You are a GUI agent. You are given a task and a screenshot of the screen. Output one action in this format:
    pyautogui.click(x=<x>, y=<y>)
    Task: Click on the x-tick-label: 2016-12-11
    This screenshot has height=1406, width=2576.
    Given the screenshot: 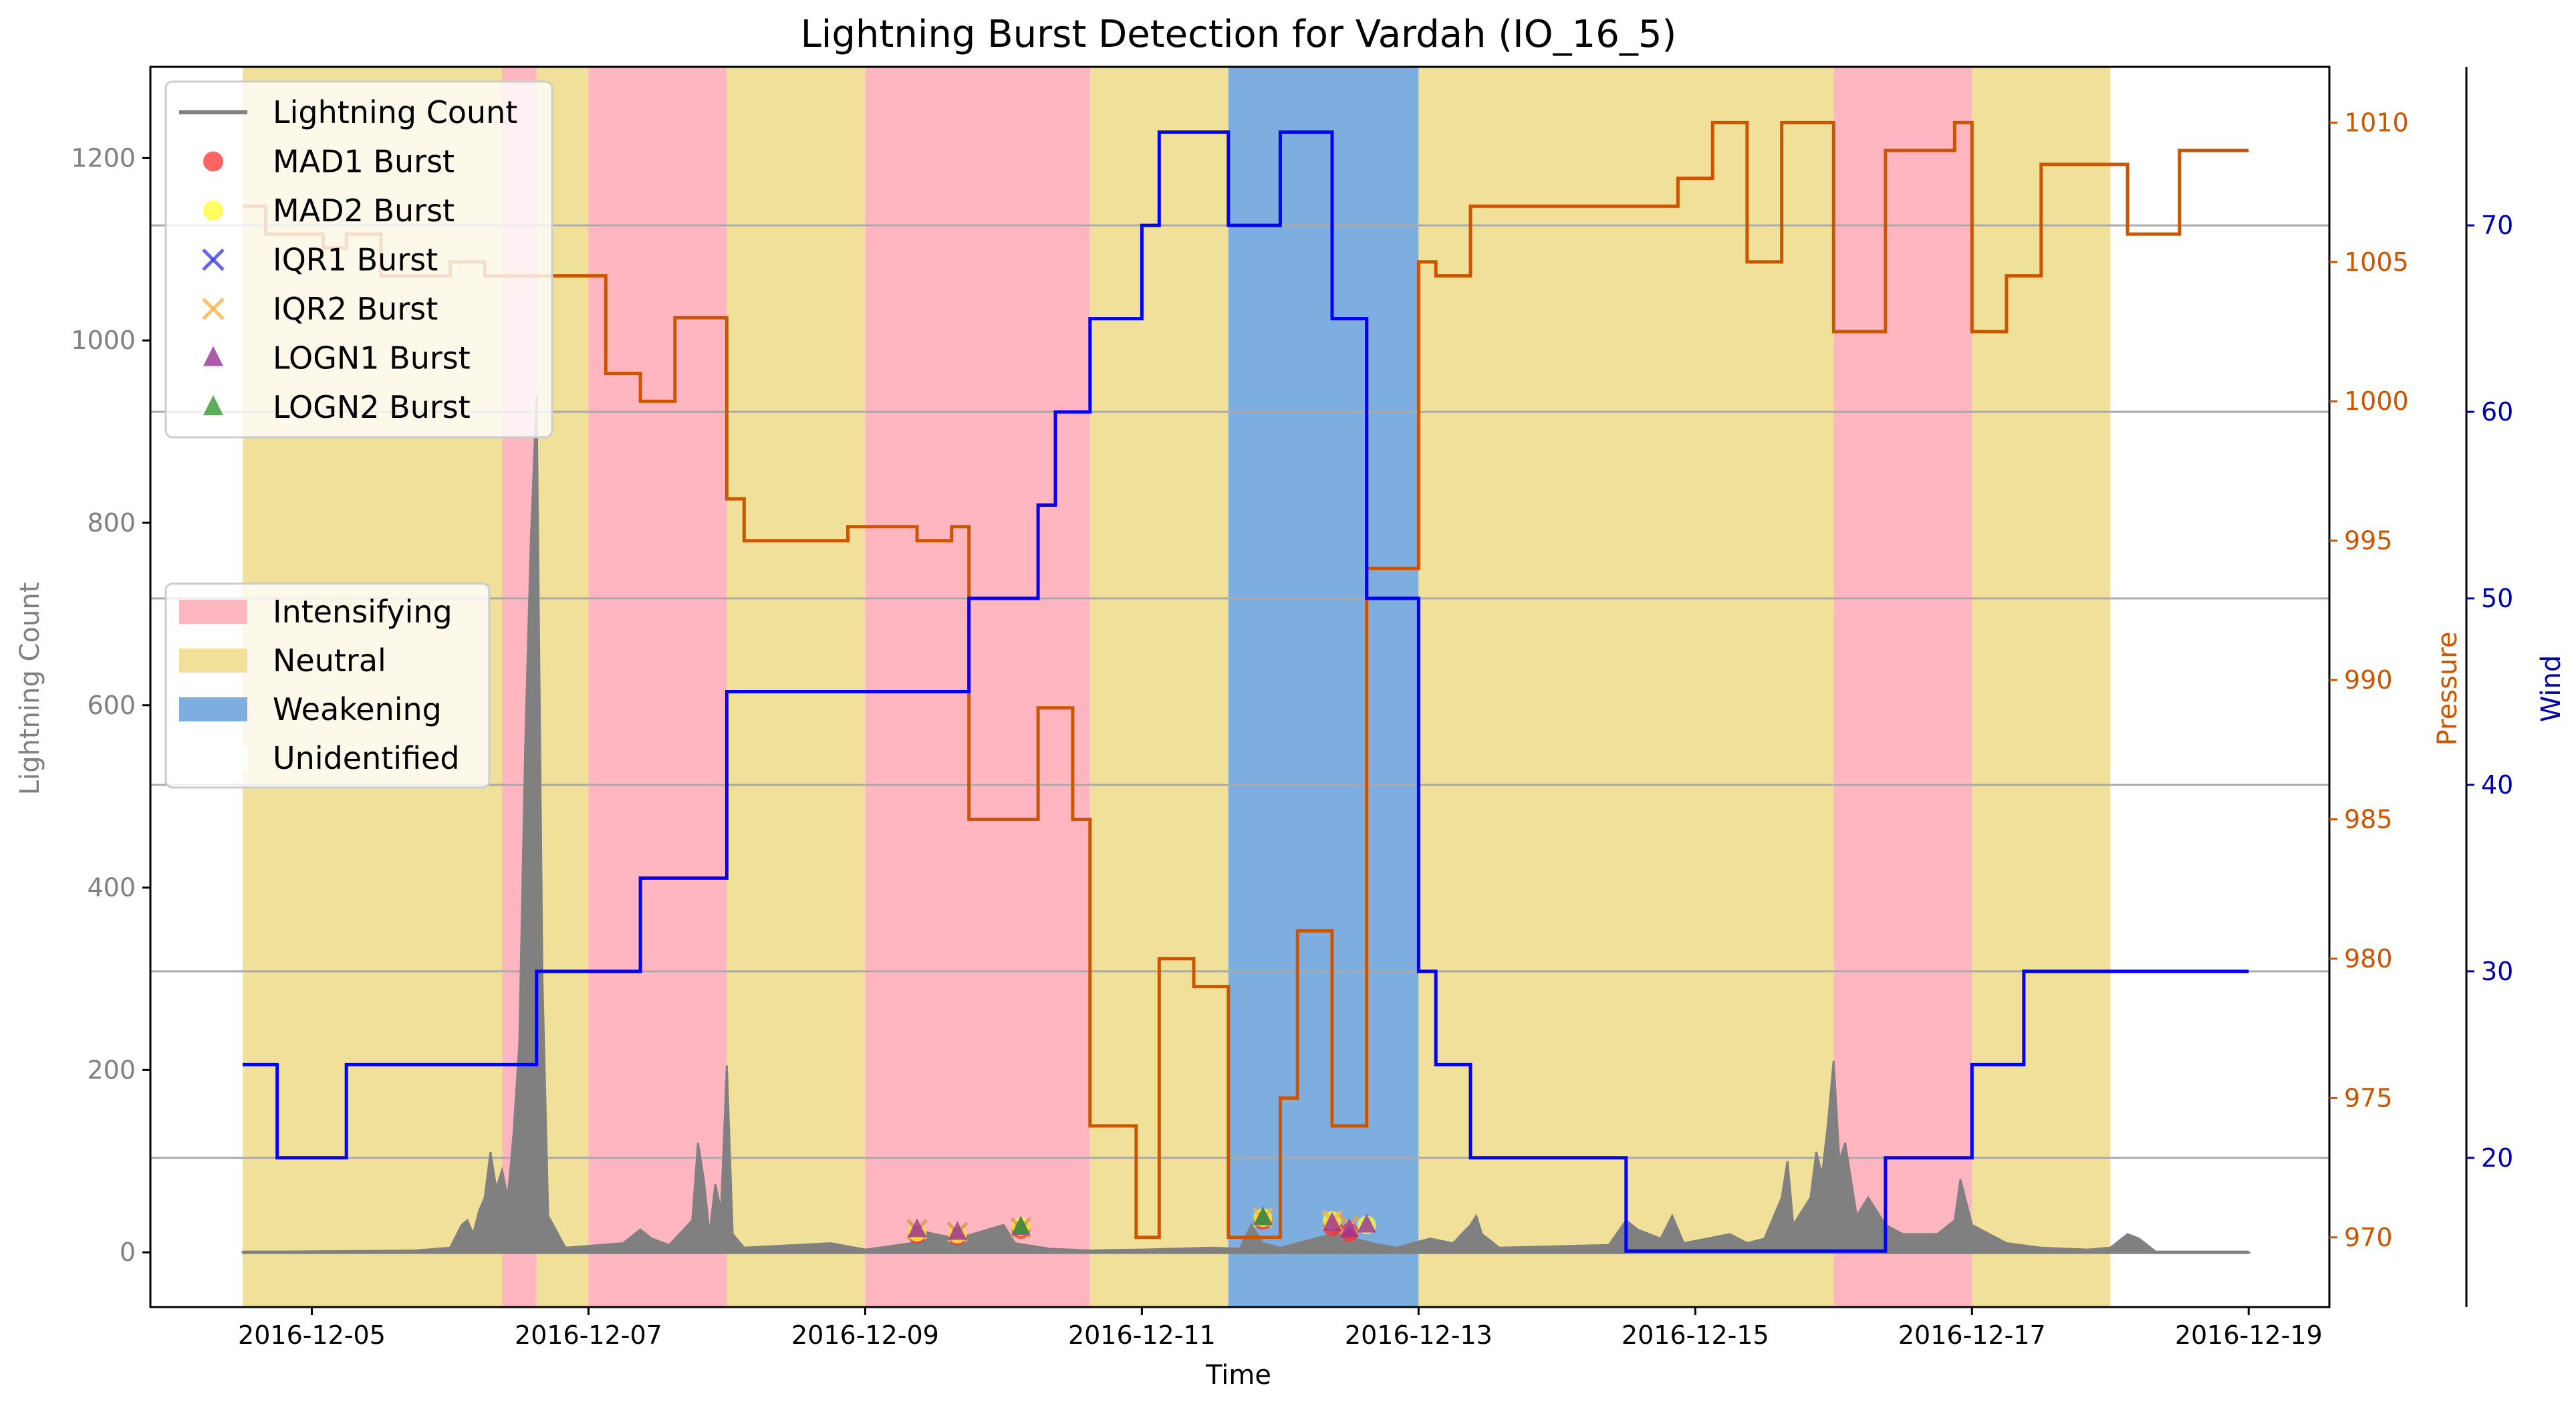 What is the action you would take?
    pyautogui.click(x=1142, y=1335)
    